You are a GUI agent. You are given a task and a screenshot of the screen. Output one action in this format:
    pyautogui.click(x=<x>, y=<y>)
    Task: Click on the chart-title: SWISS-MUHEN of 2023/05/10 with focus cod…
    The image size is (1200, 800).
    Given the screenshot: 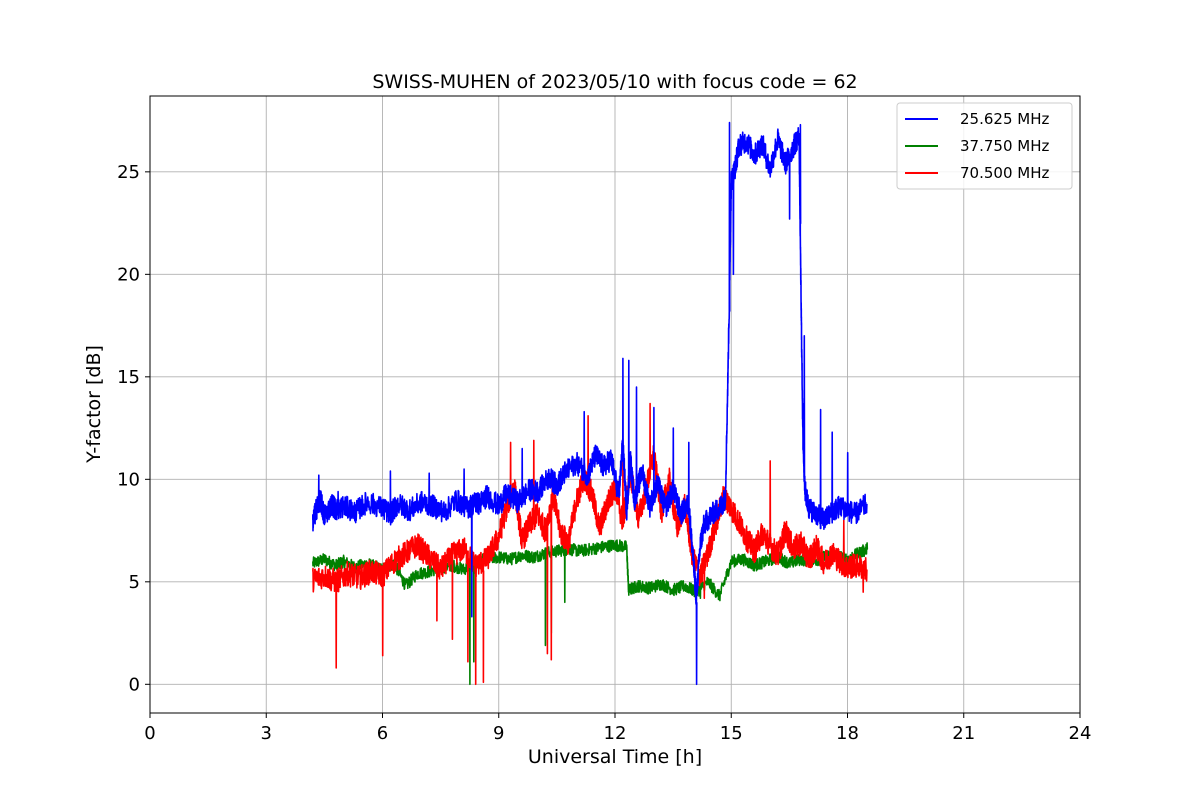 What is the action you would take?
    pyautogui.click(x=614, y=82)
    